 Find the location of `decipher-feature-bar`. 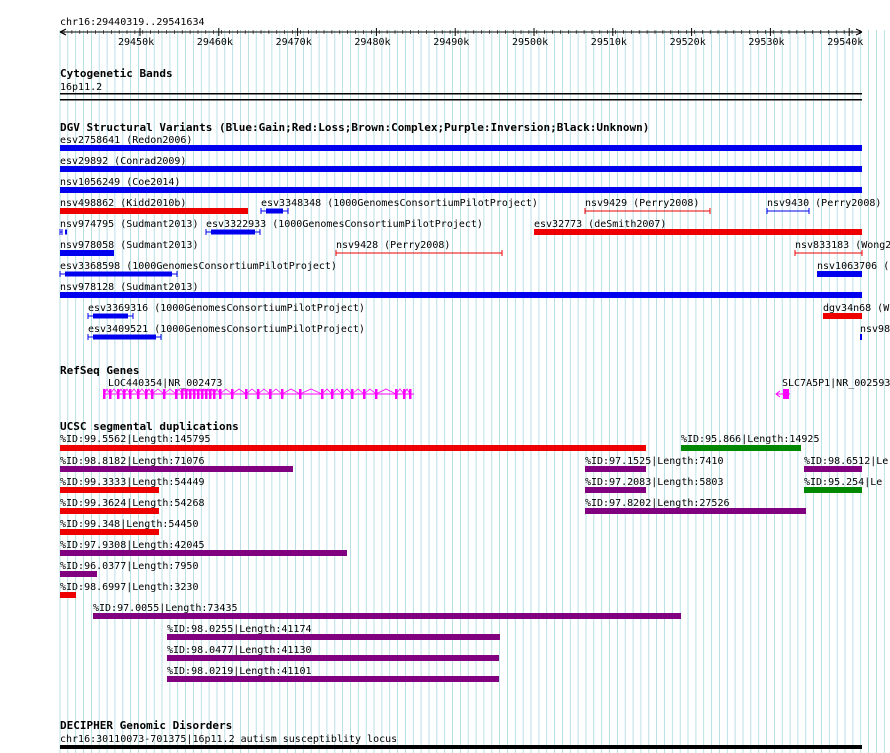

decipher-feature-bar is located at coordinates (461, 747).